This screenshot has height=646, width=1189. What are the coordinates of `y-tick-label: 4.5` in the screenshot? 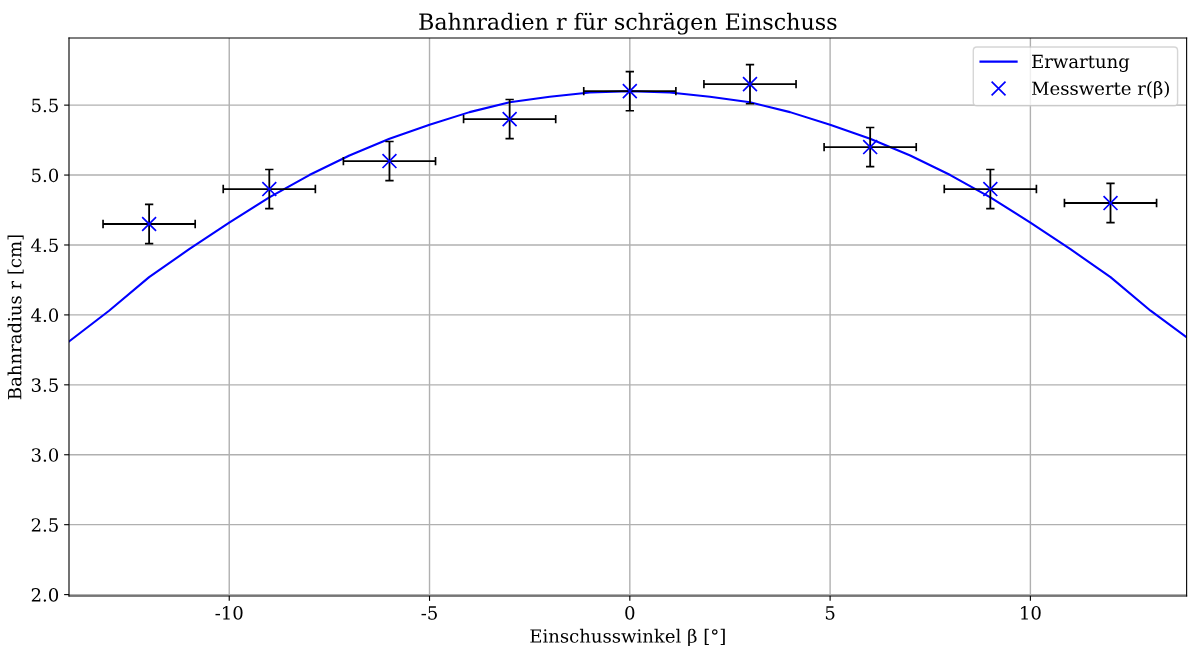 It's located at (44, 245).